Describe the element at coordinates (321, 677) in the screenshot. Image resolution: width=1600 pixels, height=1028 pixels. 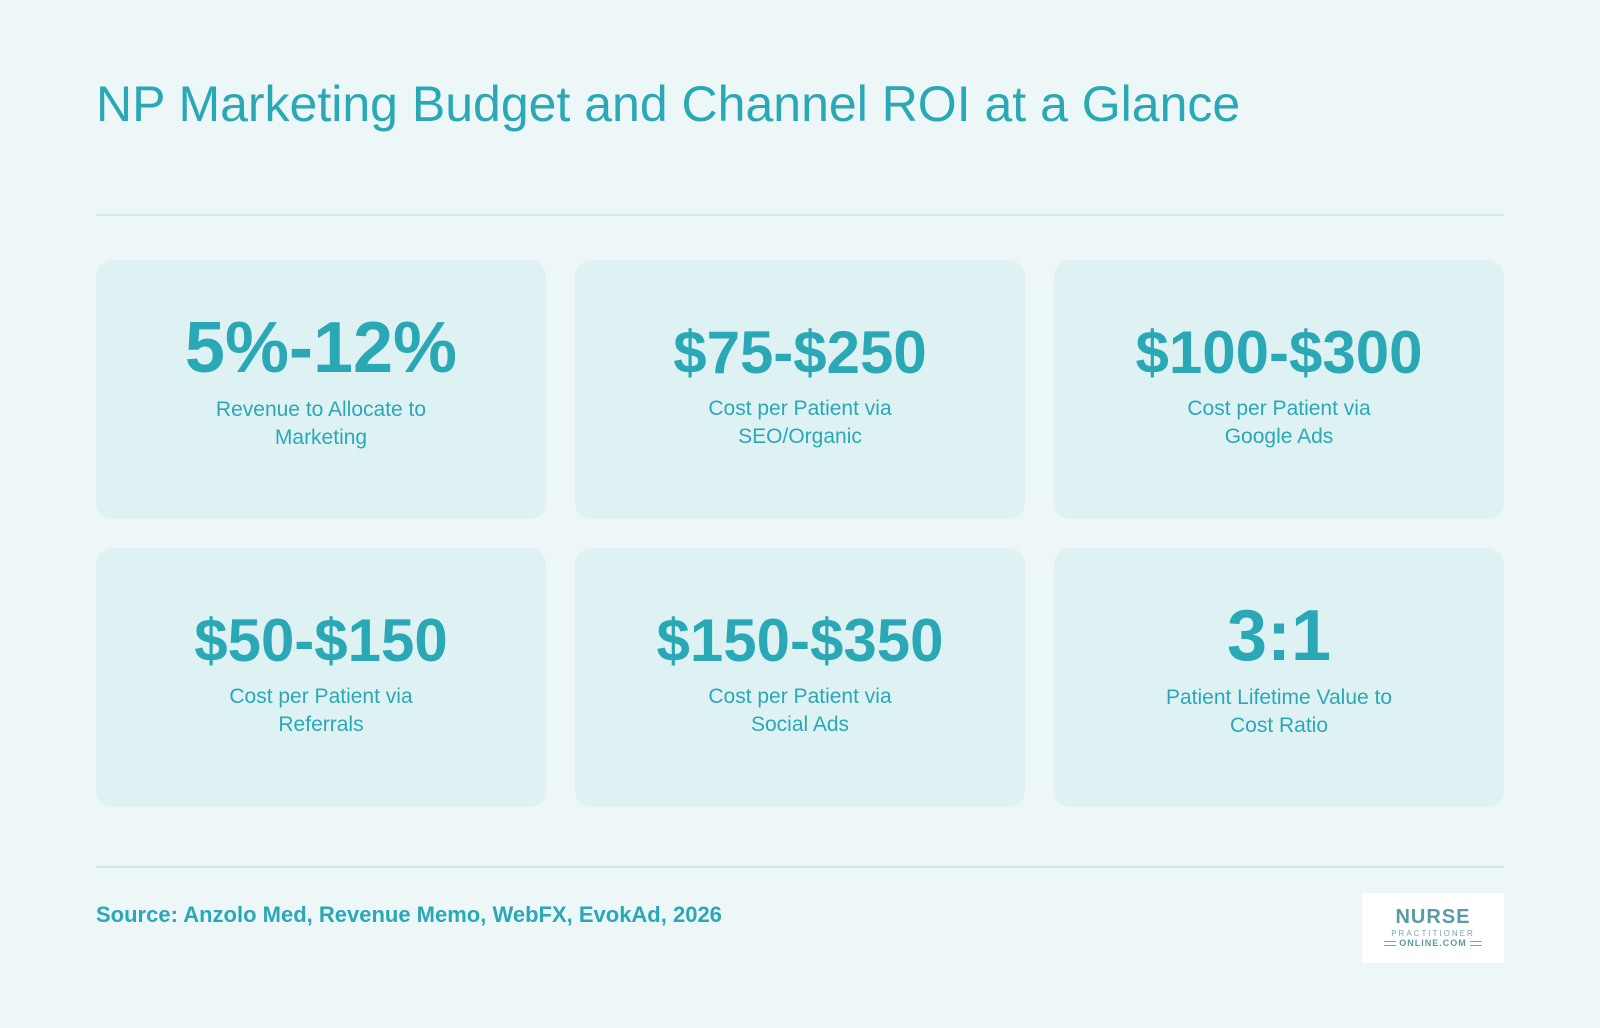
I see `stat-card-referrals: $50-$150 Cost per Patient via Referrals` at that location.